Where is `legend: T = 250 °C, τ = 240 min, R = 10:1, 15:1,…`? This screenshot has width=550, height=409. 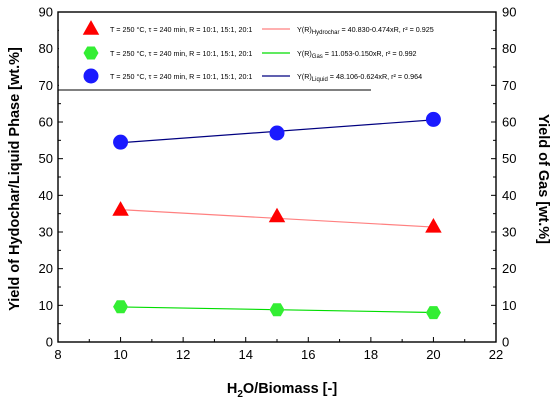
legend: T = 250 °C, τ = 240 min, R = 10:1, 15:1,… is located at coordinates (246, 52).